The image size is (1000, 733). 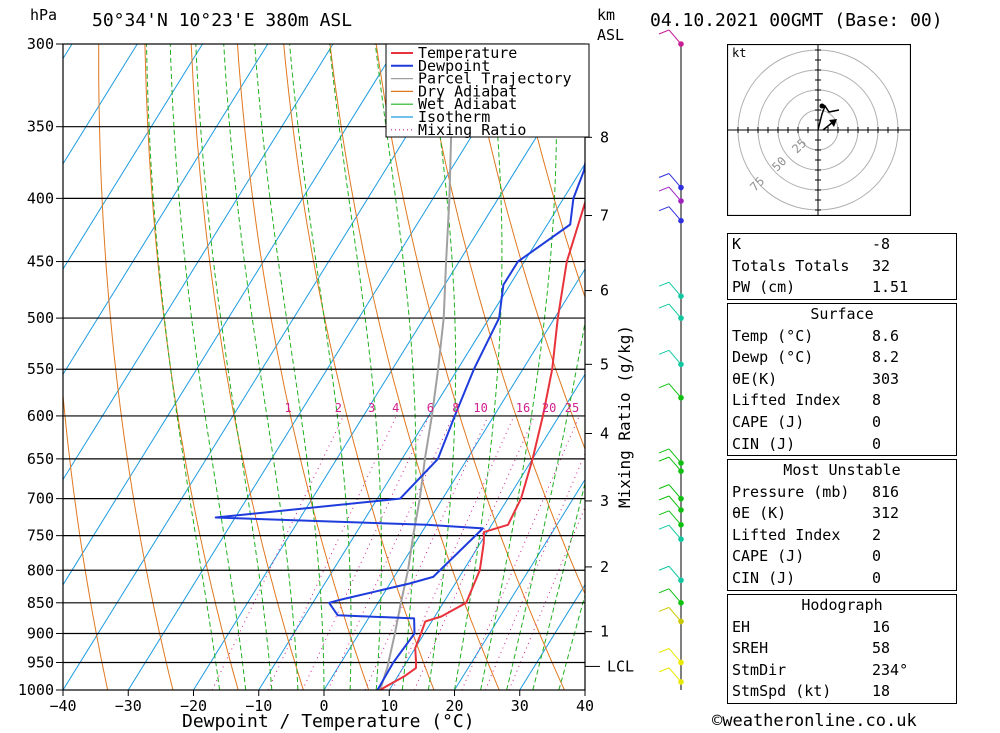 What do you see at coordinates (40, 633) in the screenshot?
I see `pressure-tick-label: 900` at bounding box center [40, 633].